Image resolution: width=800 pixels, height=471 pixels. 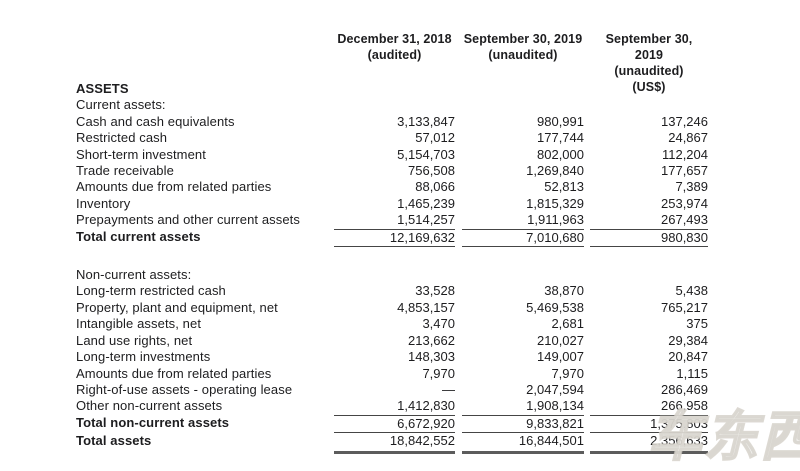 What do you see at coordinates (555, 389) in the screenshot?
I see `row-value: 2,047,594` at bounding box center [555, 389].